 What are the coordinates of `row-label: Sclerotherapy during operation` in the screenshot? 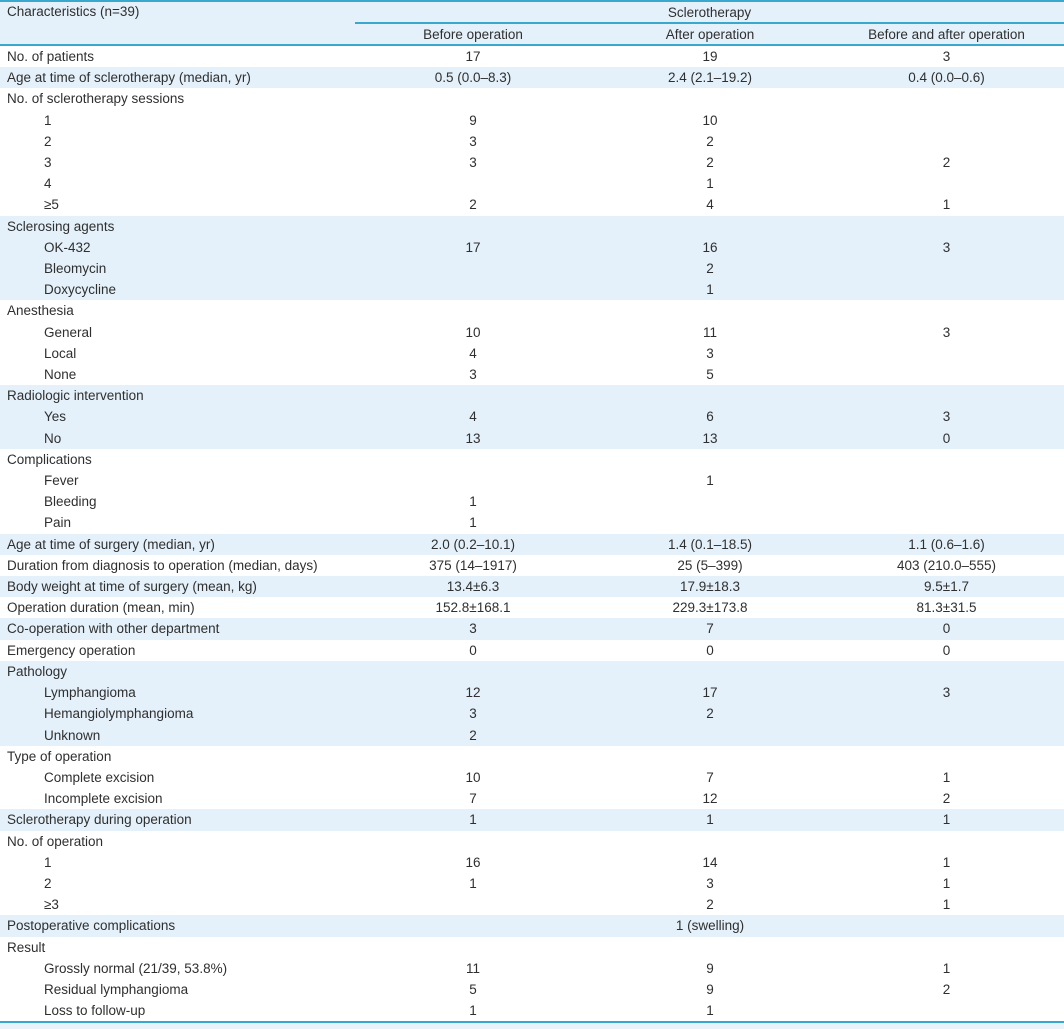 It's located at (177, 820).